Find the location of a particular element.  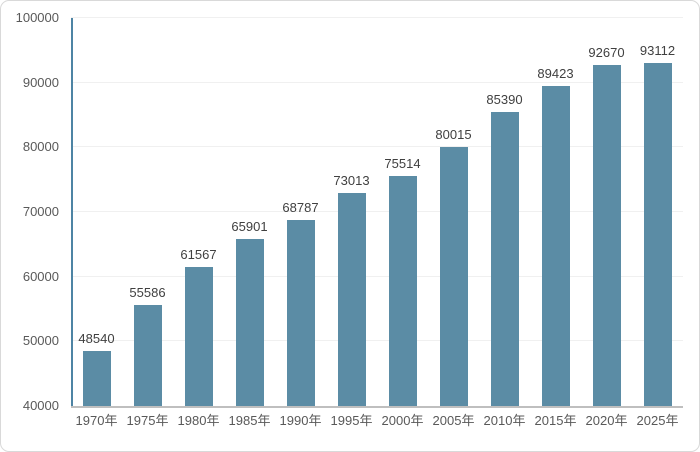

bar-cell: 55586 is located at coordinates (147, 212).